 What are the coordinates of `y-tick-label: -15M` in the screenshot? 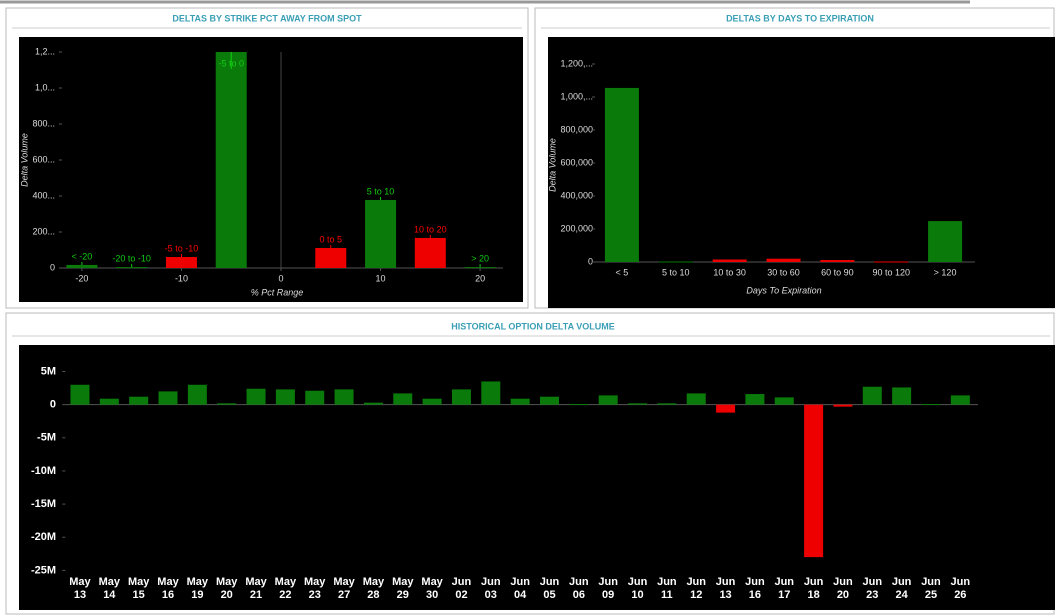 It's located at (43, 504).